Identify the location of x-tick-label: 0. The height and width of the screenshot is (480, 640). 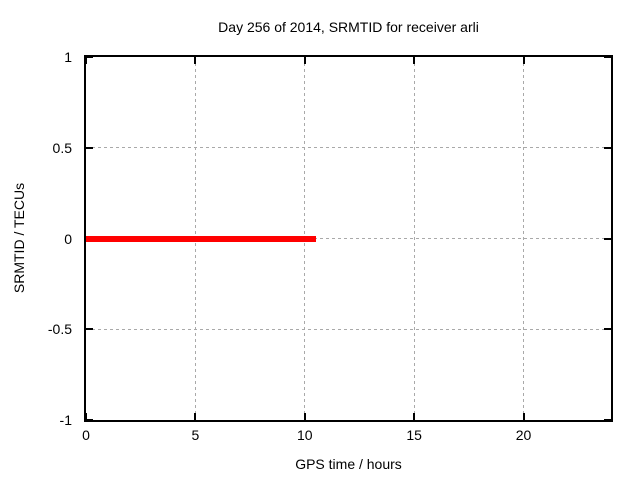
(86, 435).